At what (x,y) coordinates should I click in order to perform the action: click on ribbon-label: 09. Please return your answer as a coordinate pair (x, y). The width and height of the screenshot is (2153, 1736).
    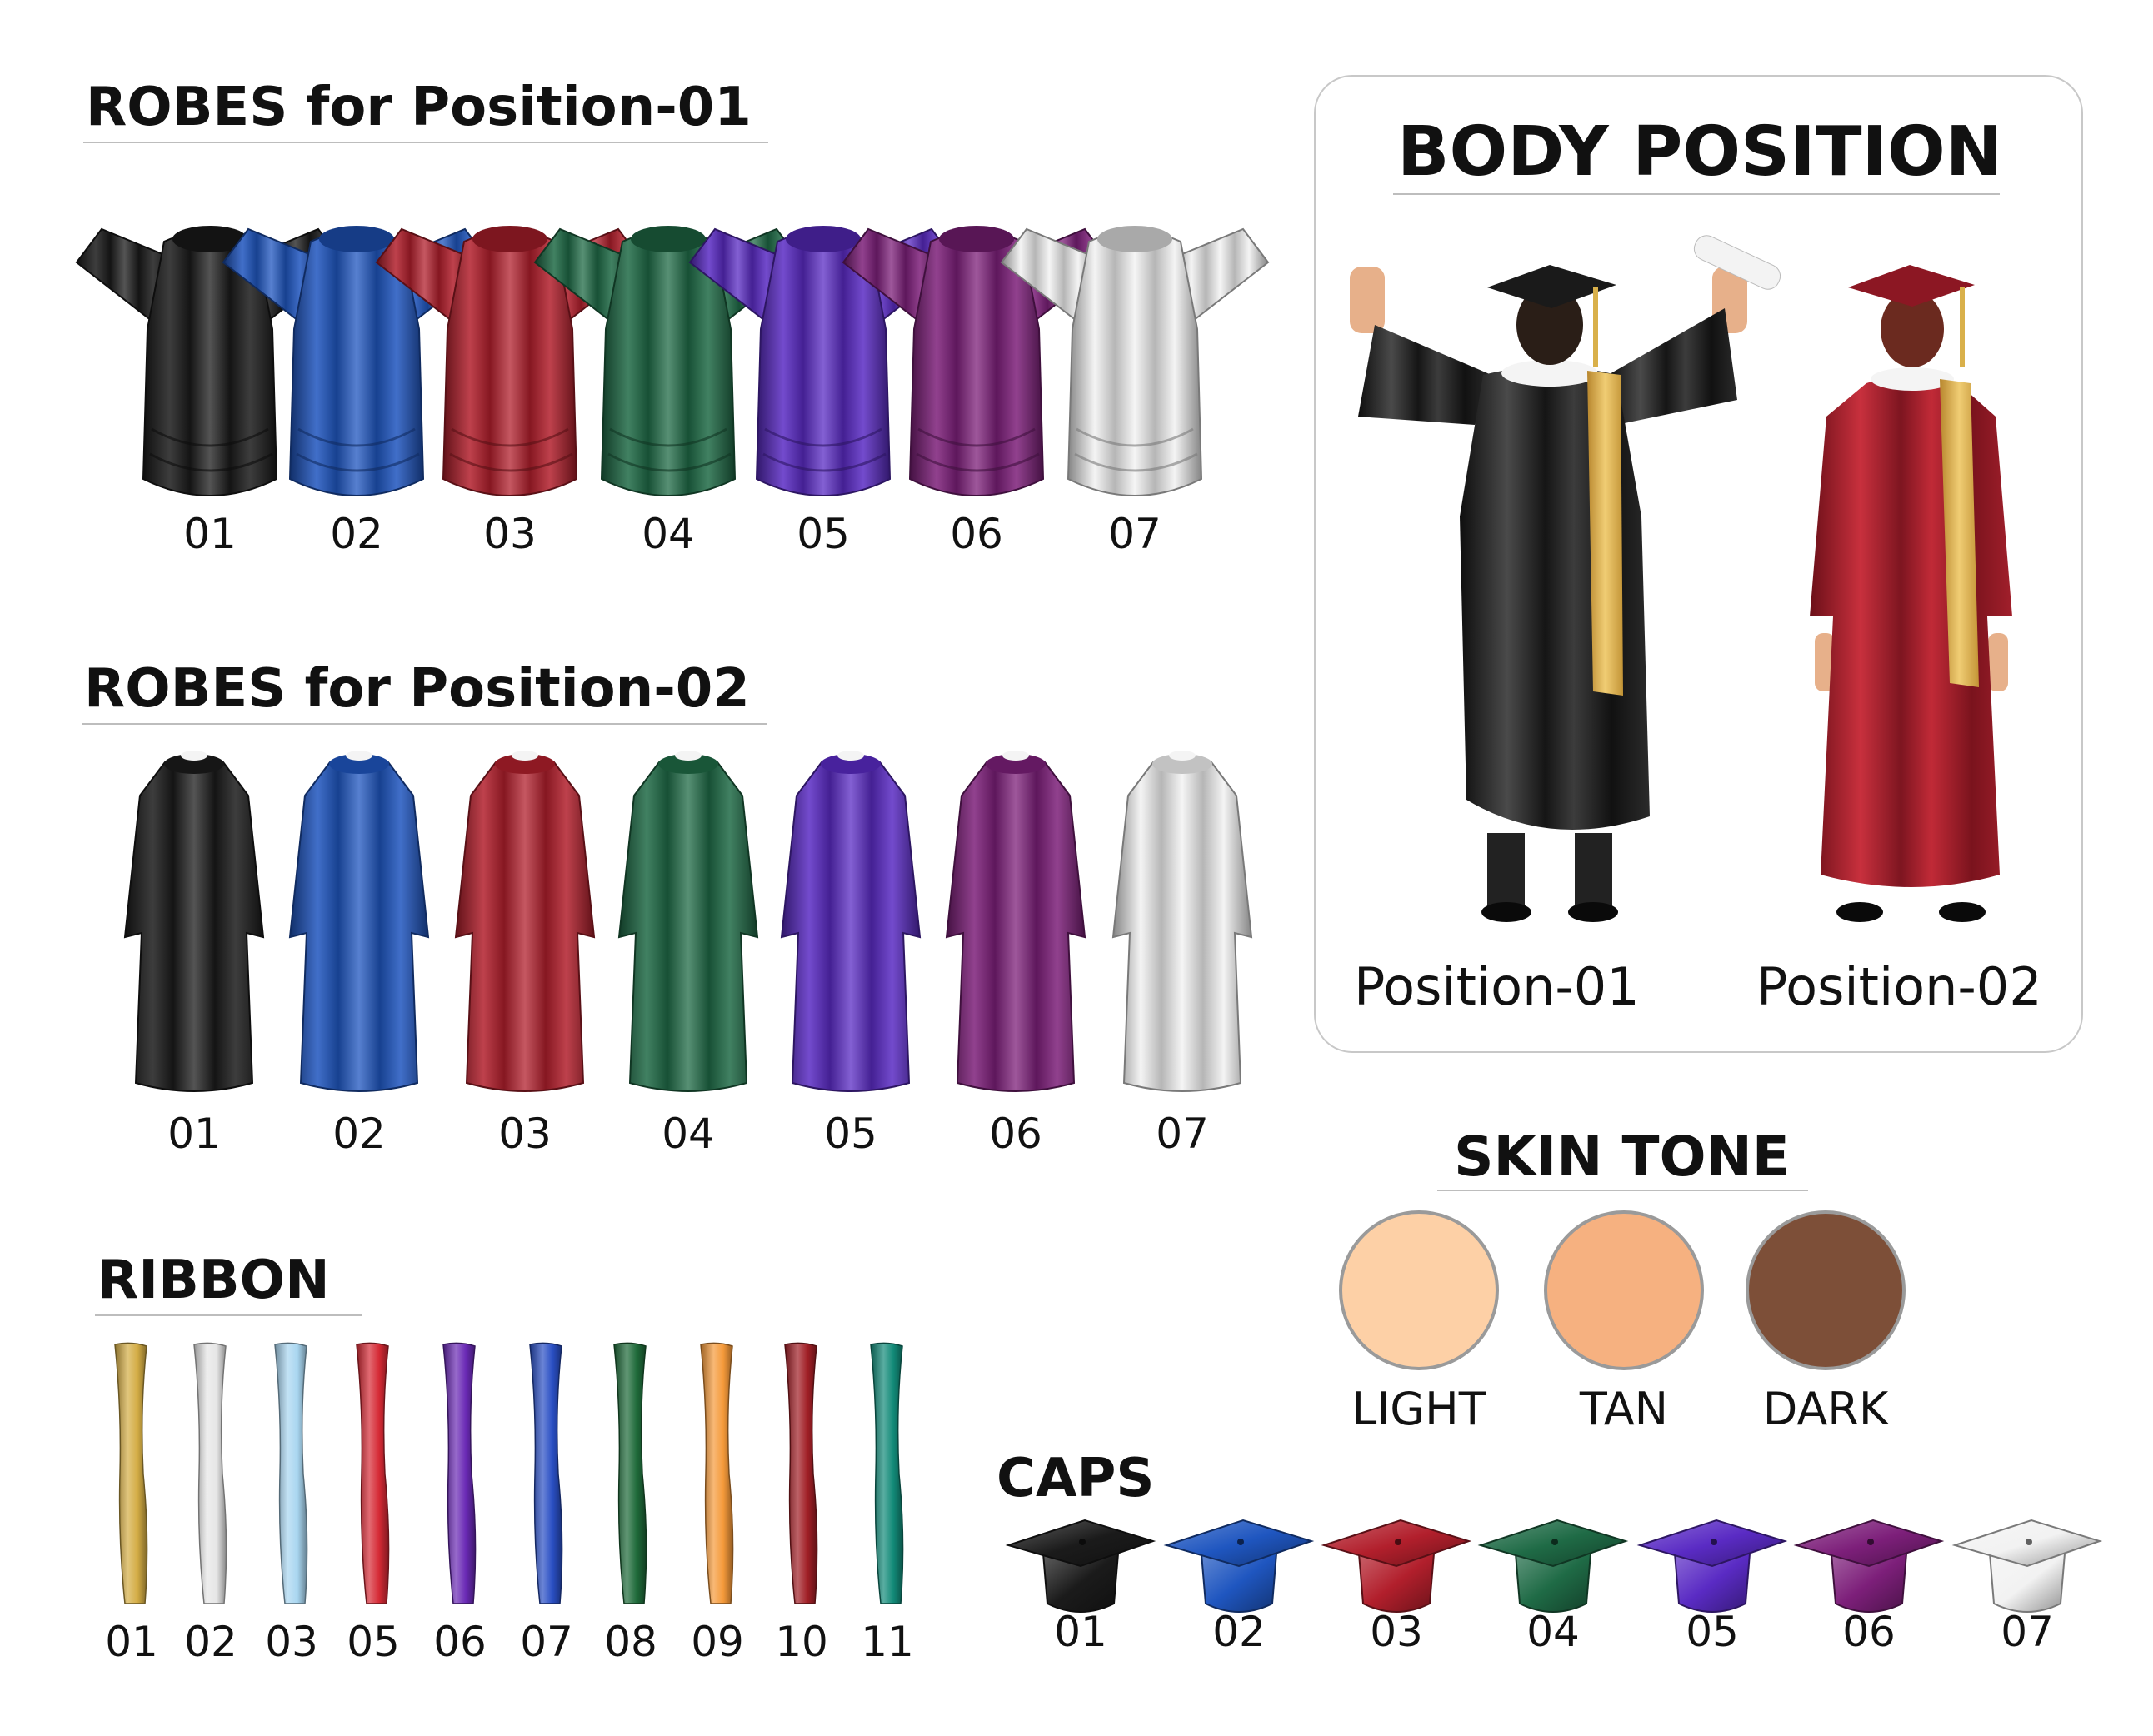
    Looking at the image, I should click on (717, 1642).